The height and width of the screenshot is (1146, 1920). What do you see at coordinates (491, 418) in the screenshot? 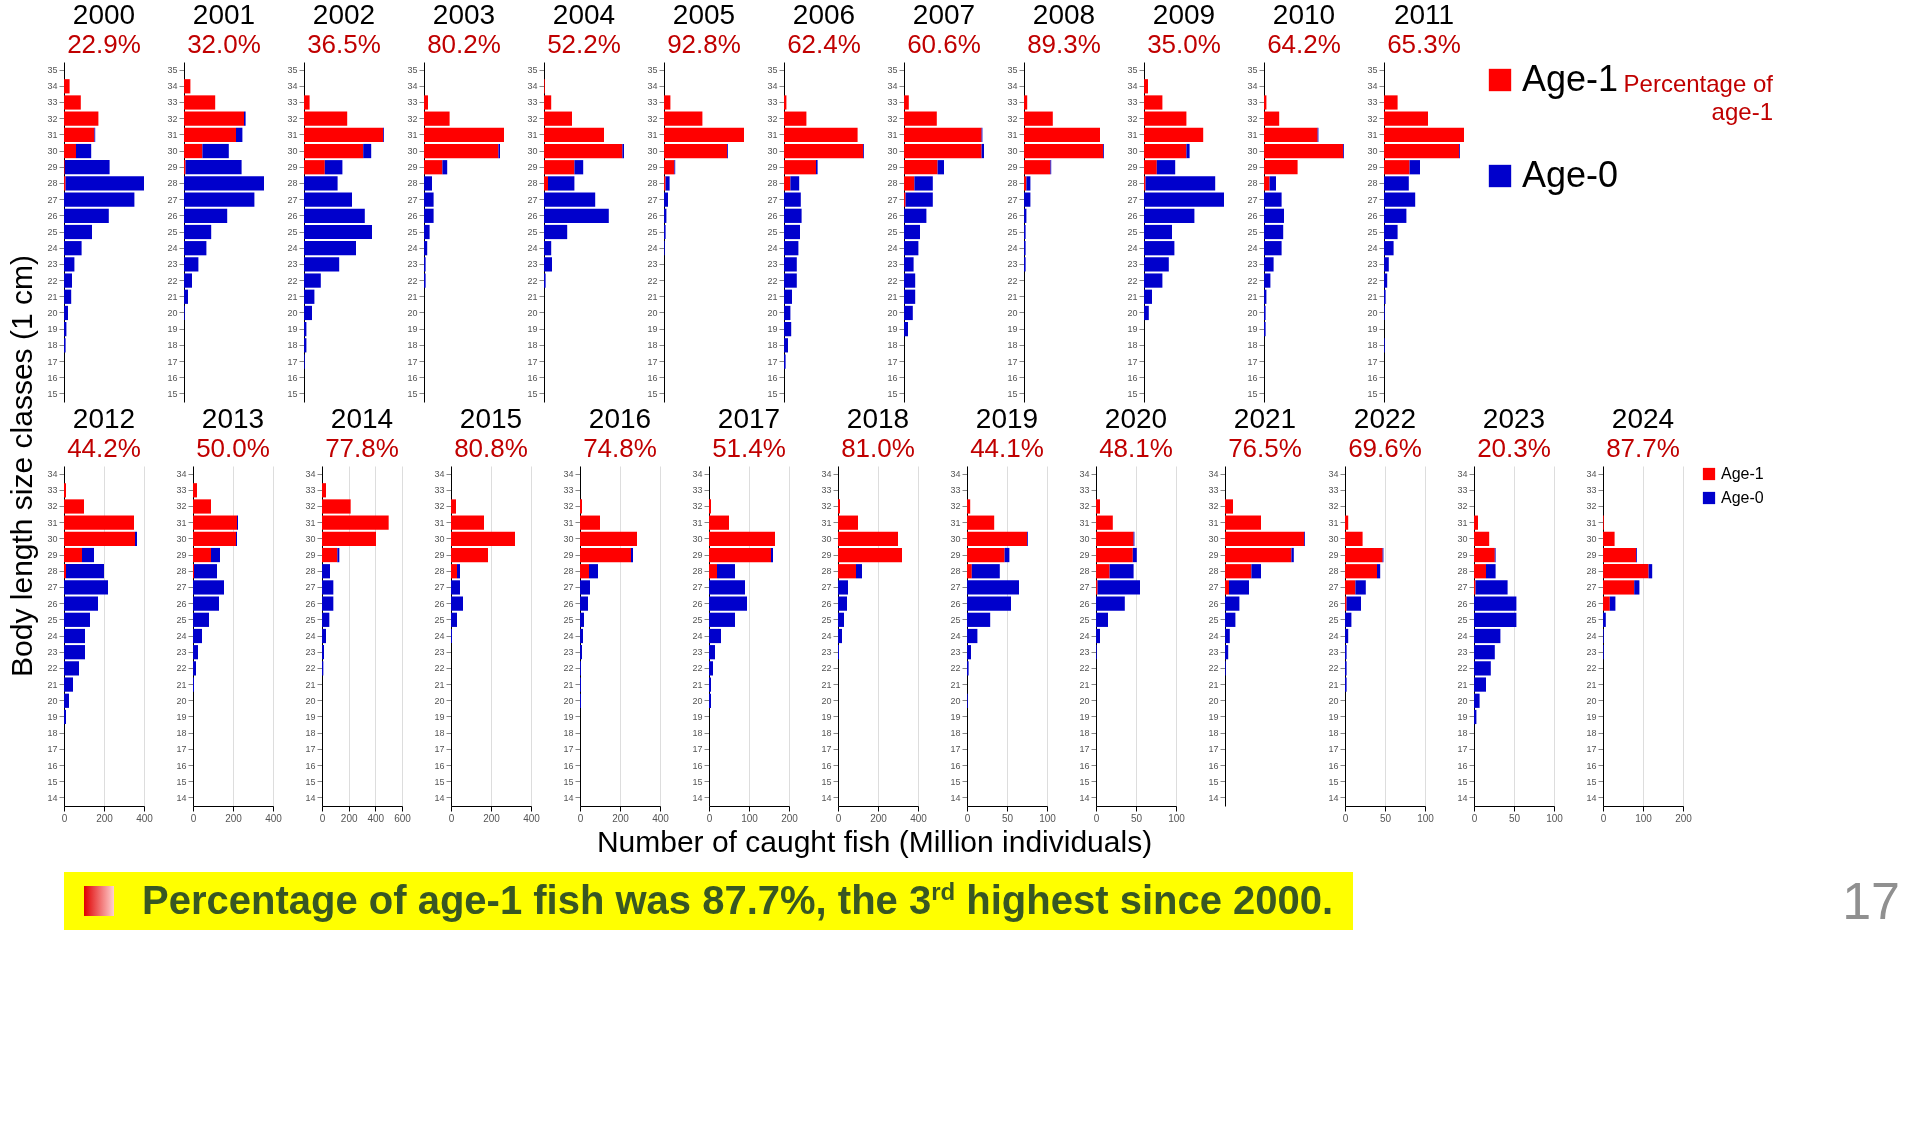
I see `chart-title: 2015` at bounding box center [491, 418].